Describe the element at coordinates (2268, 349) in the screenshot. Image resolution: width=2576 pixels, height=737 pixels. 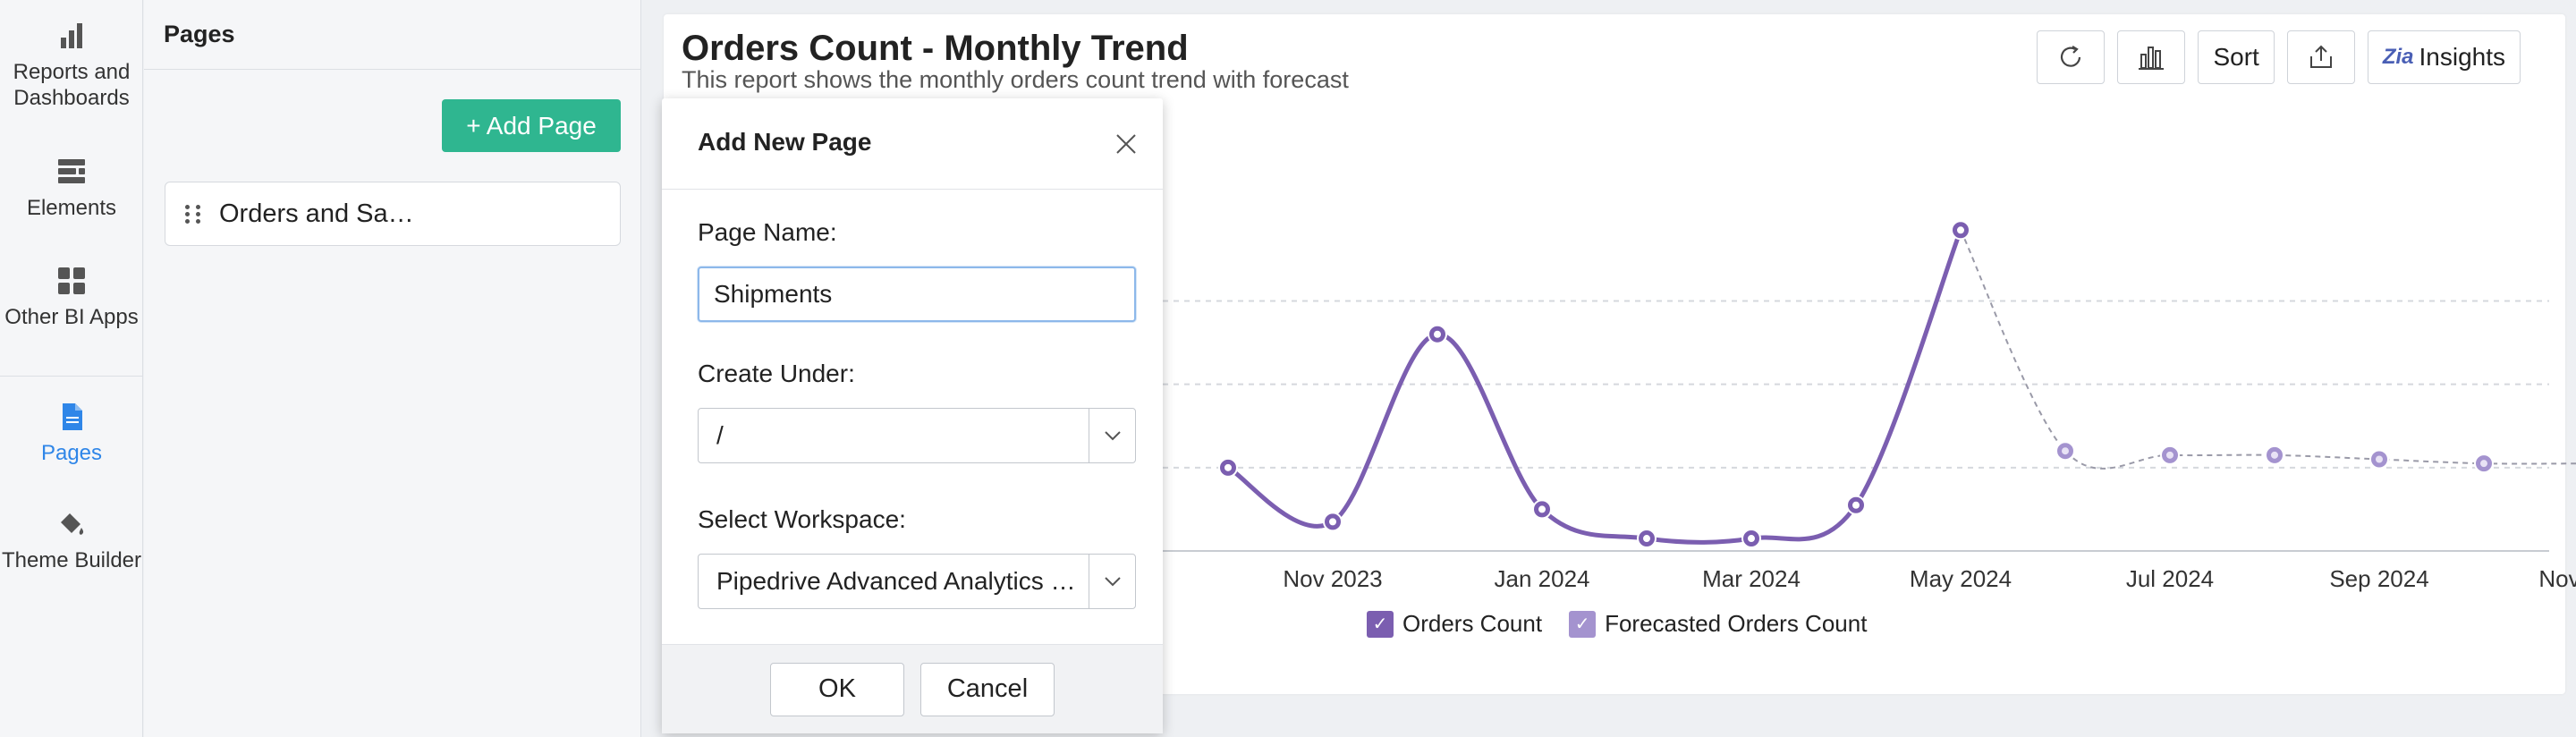
I see `series-line-forecast` at that location.